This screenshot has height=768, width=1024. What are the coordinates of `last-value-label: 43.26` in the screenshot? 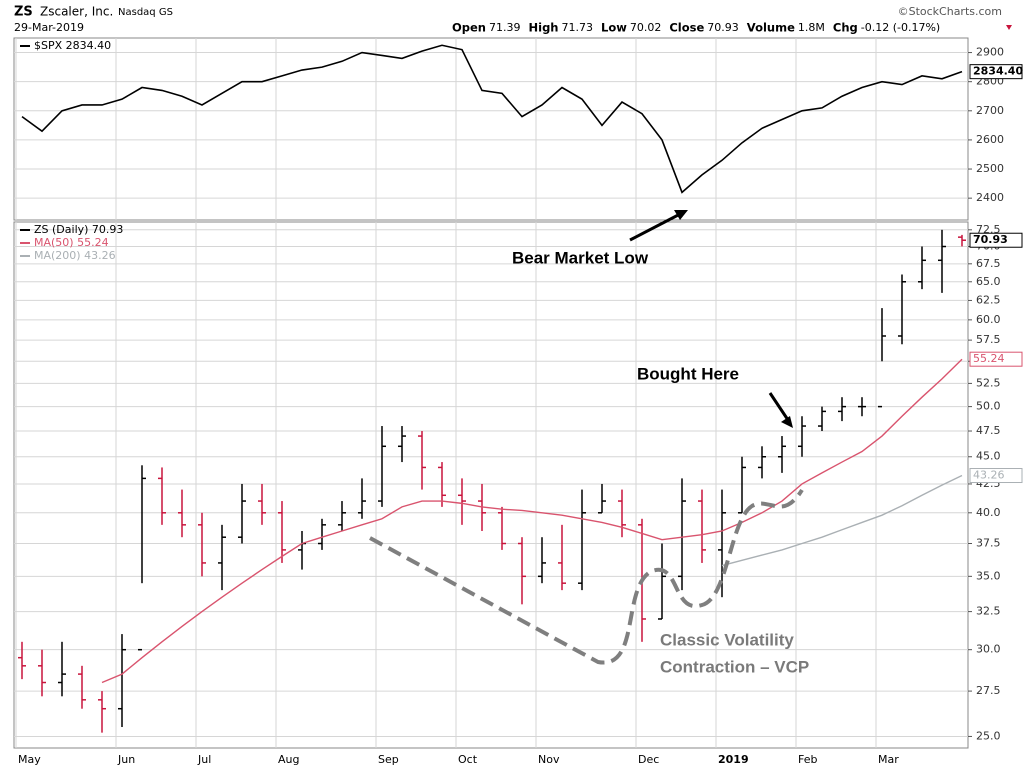 It's located at (989, 475).